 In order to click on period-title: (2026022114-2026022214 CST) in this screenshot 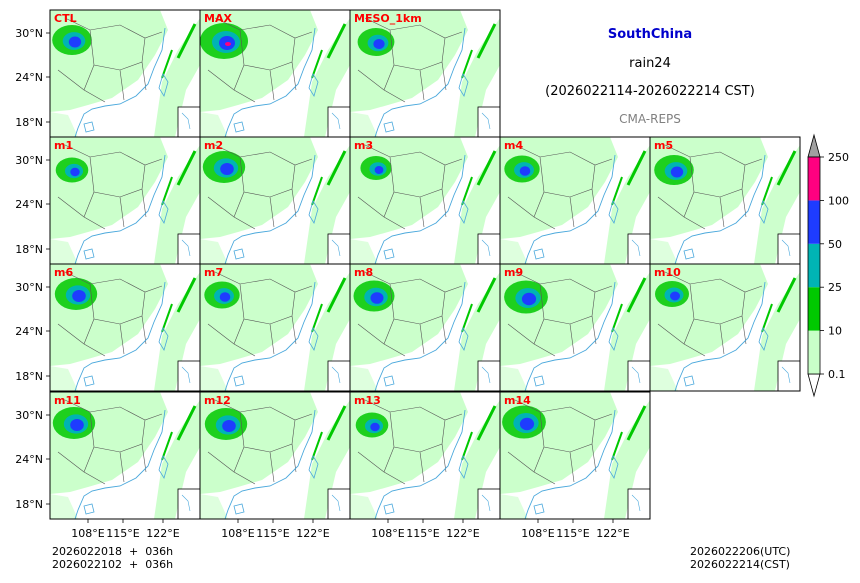, I will do `click(650, 91)`.